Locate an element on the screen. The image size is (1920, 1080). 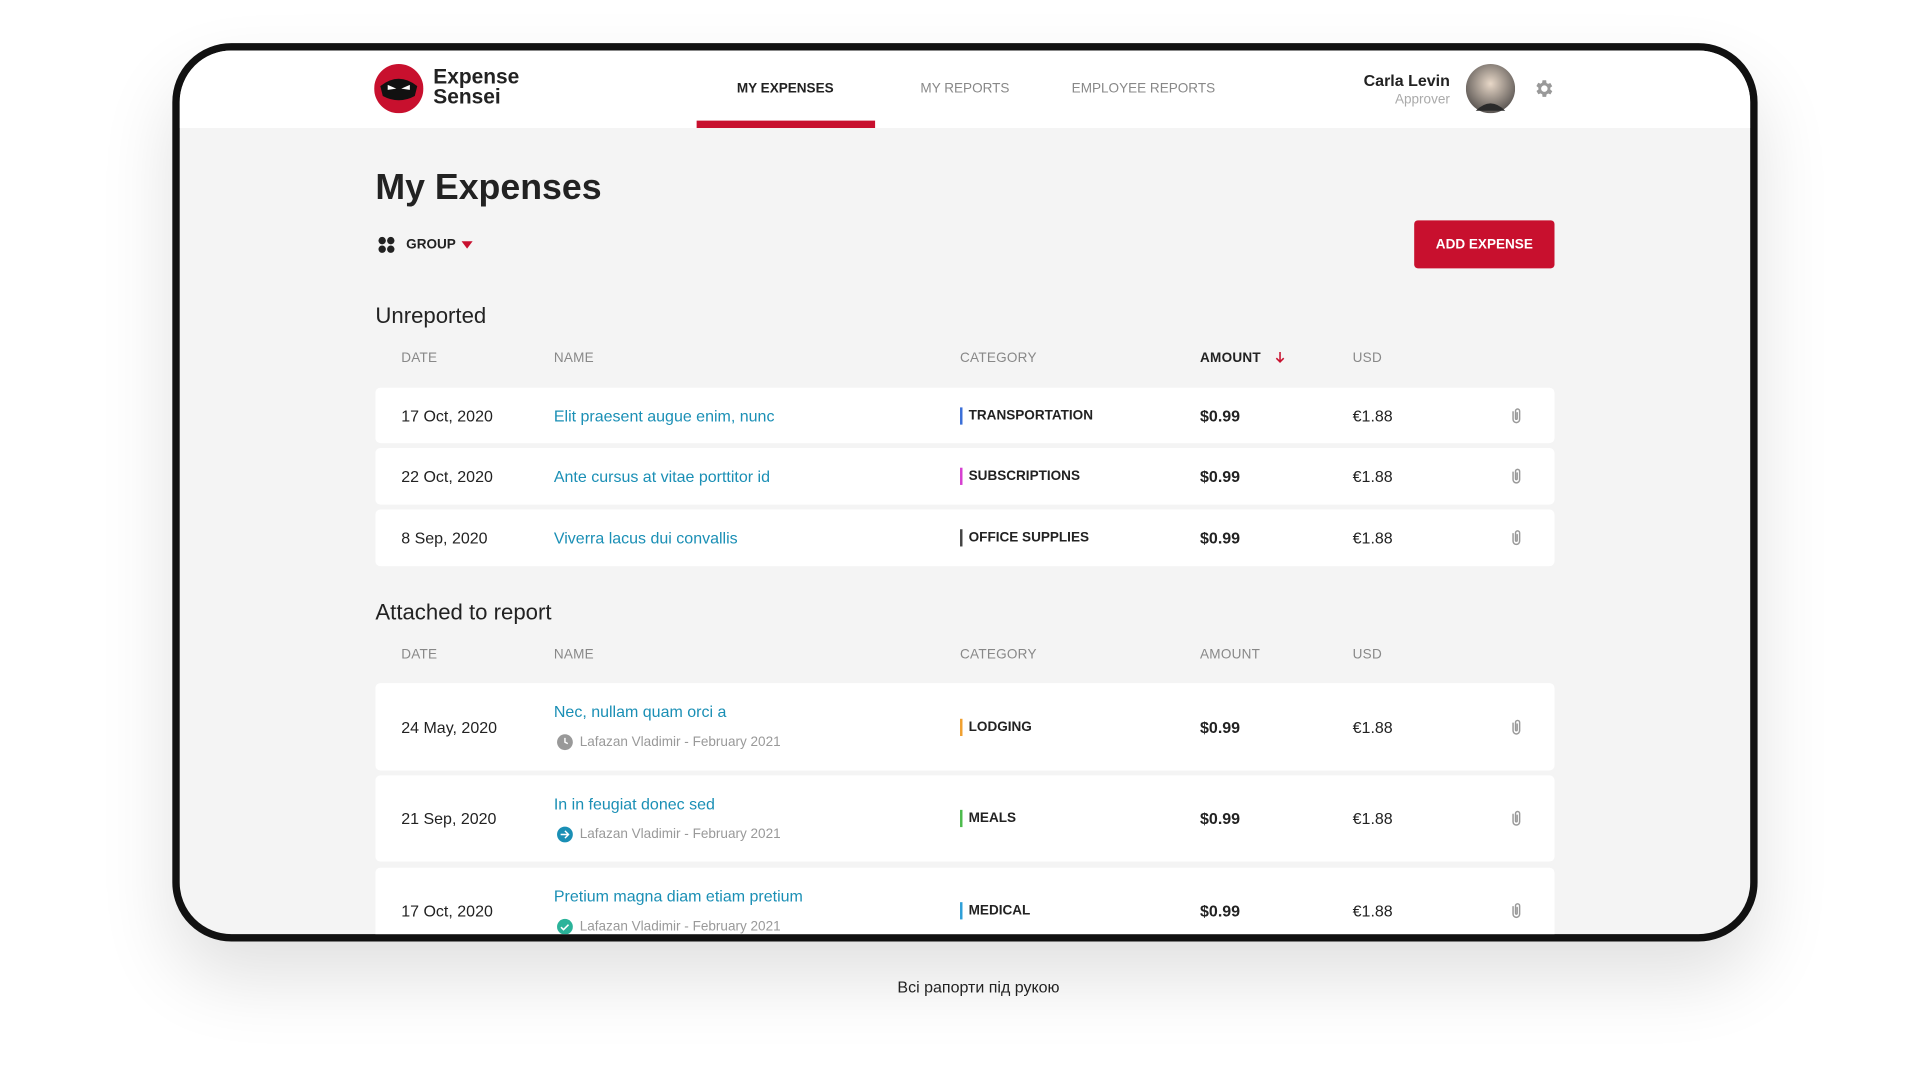
date: 21 Sep, 2020 is located at coordinates (449, 818).